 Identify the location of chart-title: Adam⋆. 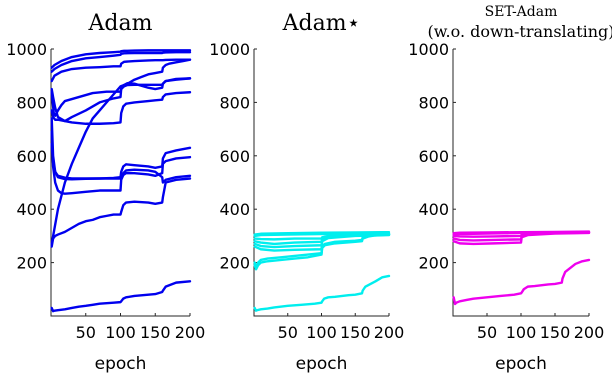
(321, 23).